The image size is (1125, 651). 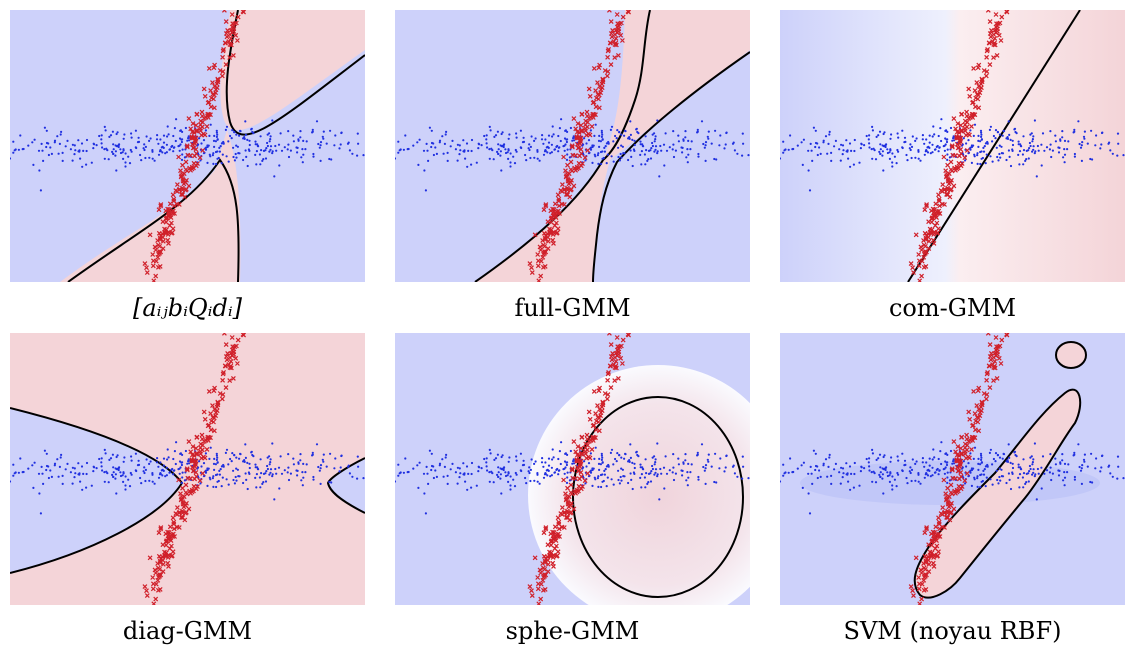 What do you see at coordinates (658, 497) in the screenshot?
I see `decision-boundary` at bounding box center [658, 497].